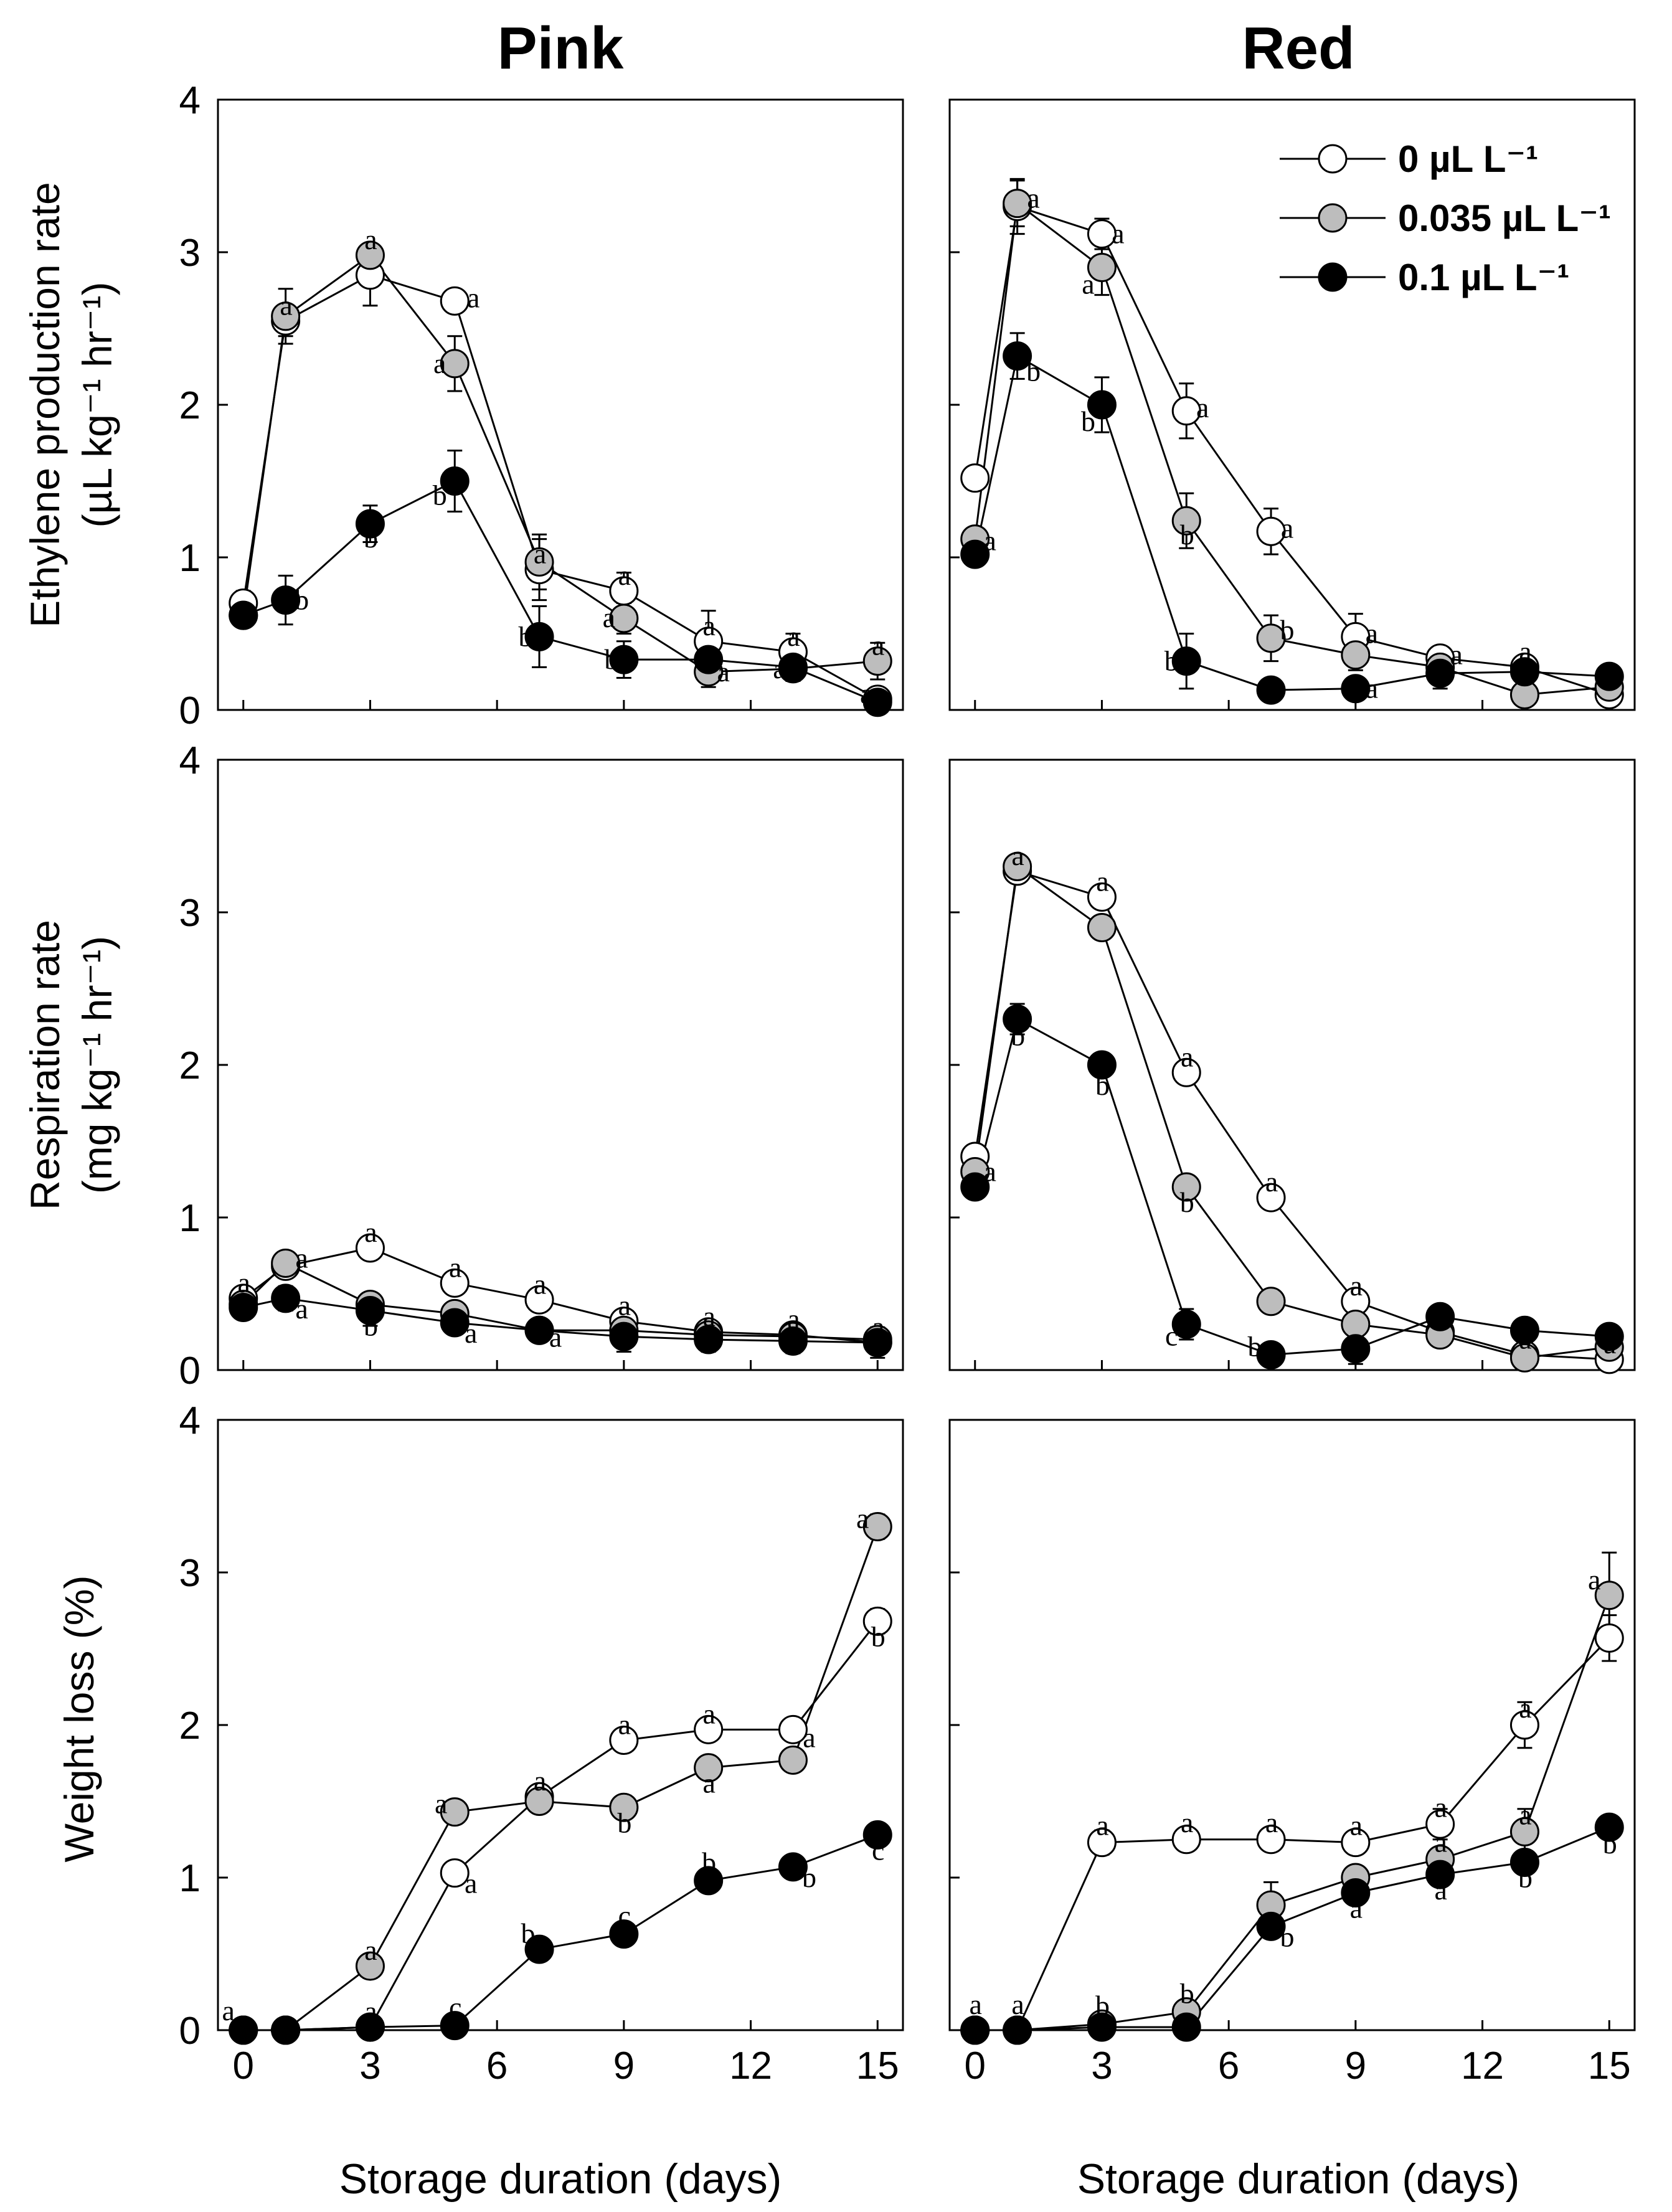 The image size is (1672, 2212). I want to click on x-tick-label: 6, so click(1228, 2065).